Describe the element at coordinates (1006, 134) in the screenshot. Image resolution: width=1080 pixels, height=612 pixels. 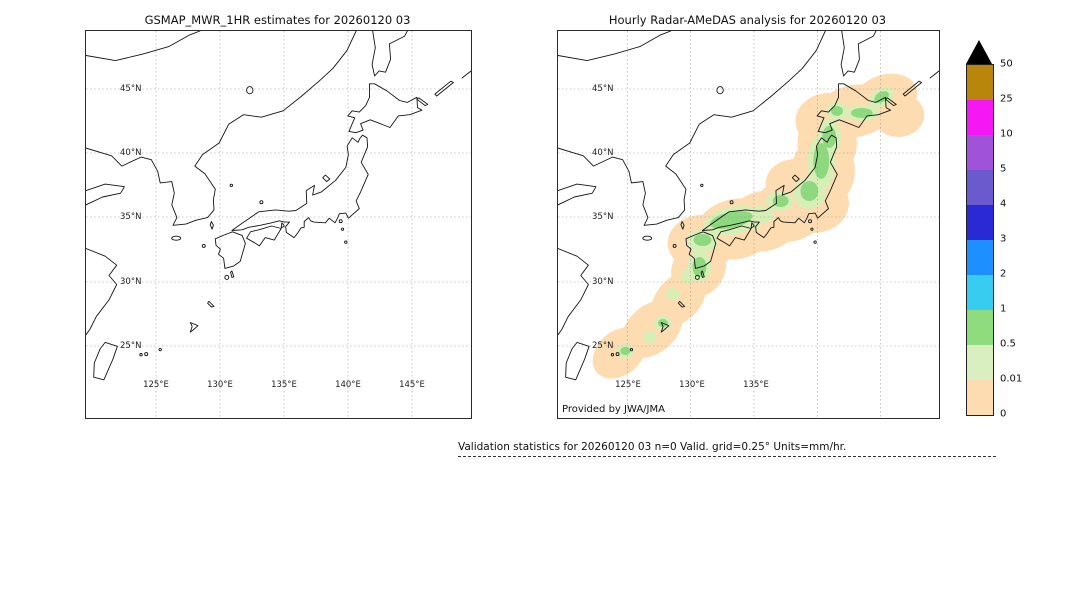
I see `colorbar-tick-label: 10` at that location.